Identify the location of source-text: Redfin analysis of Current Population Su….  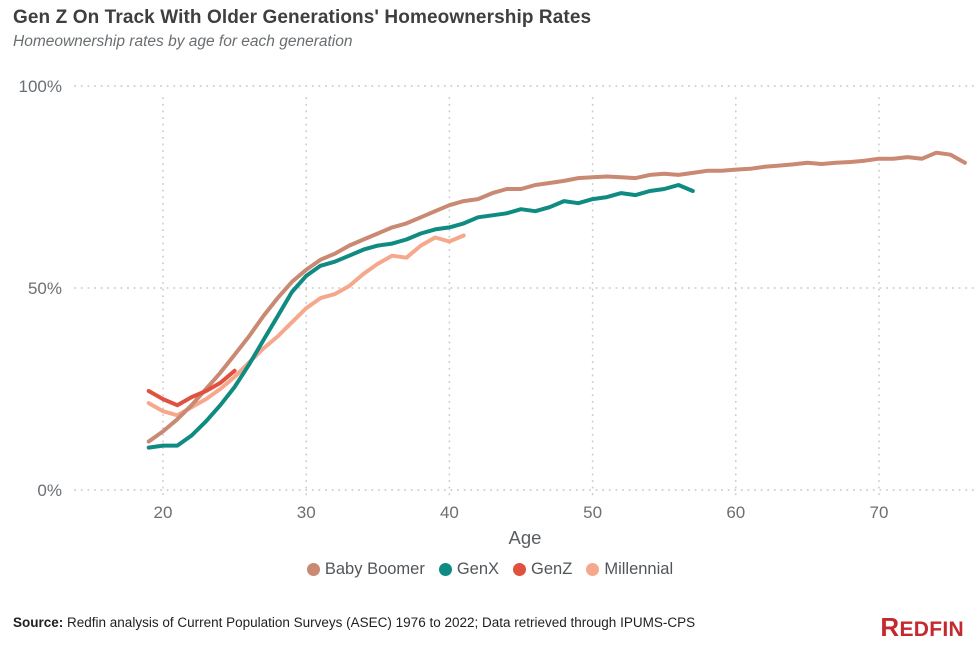
(379, 622).